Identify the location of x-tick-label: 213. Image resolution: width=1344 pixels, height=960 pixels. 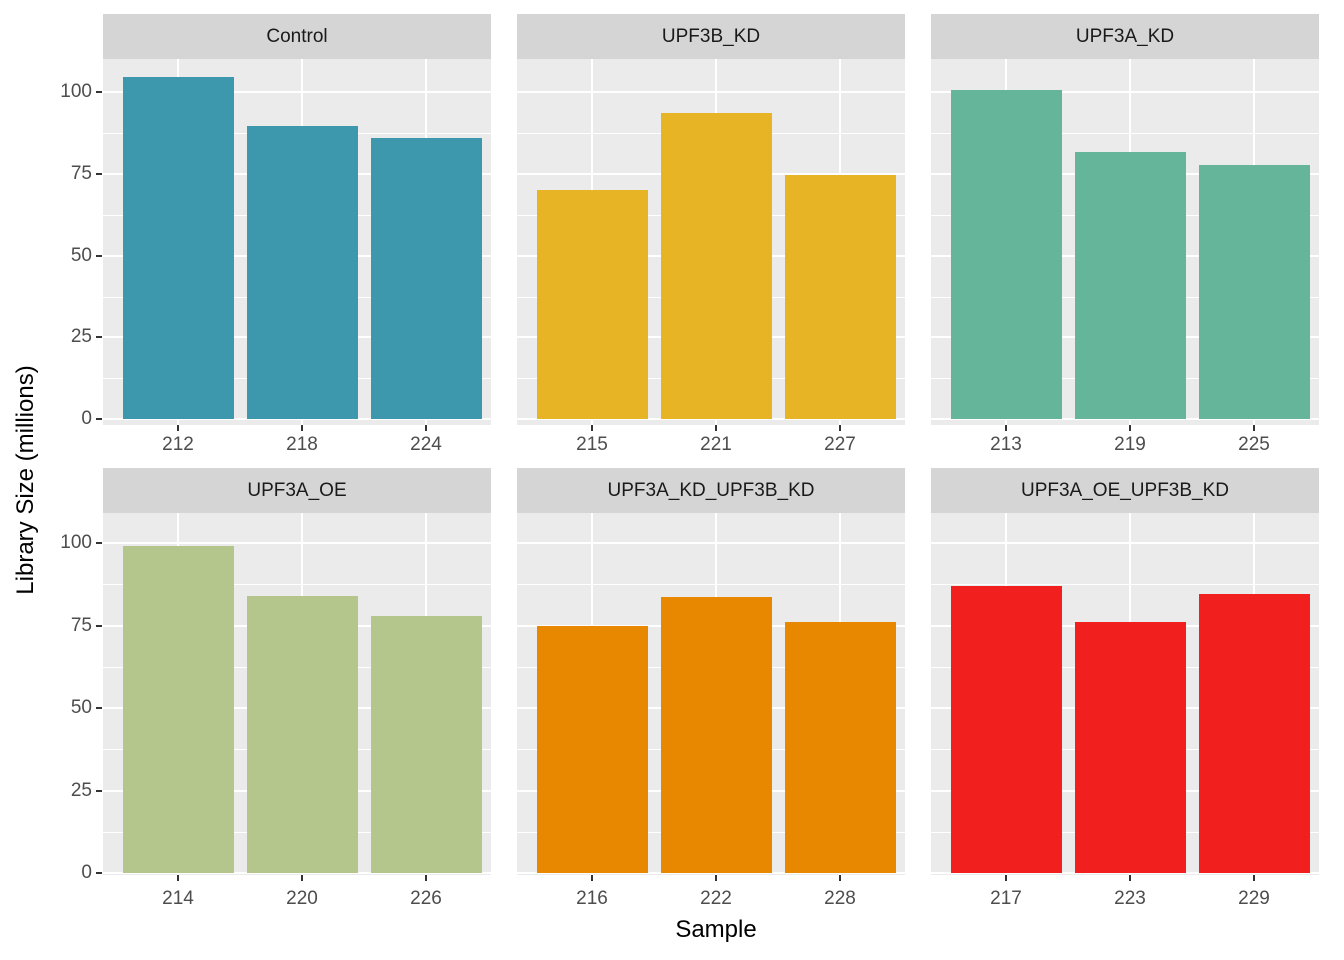
(1006, 444).